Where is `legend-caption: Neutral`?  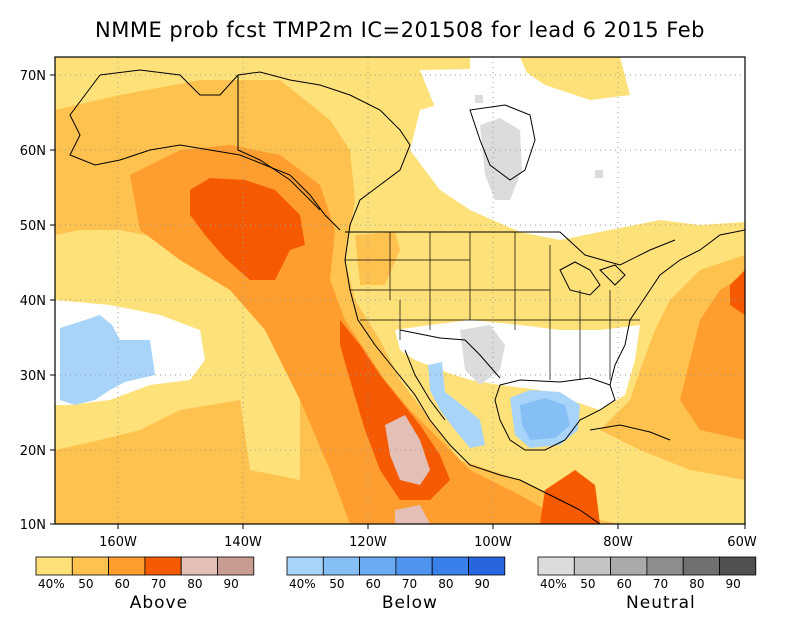 legend-caption: Neutral is located at coordinates (661, 603).